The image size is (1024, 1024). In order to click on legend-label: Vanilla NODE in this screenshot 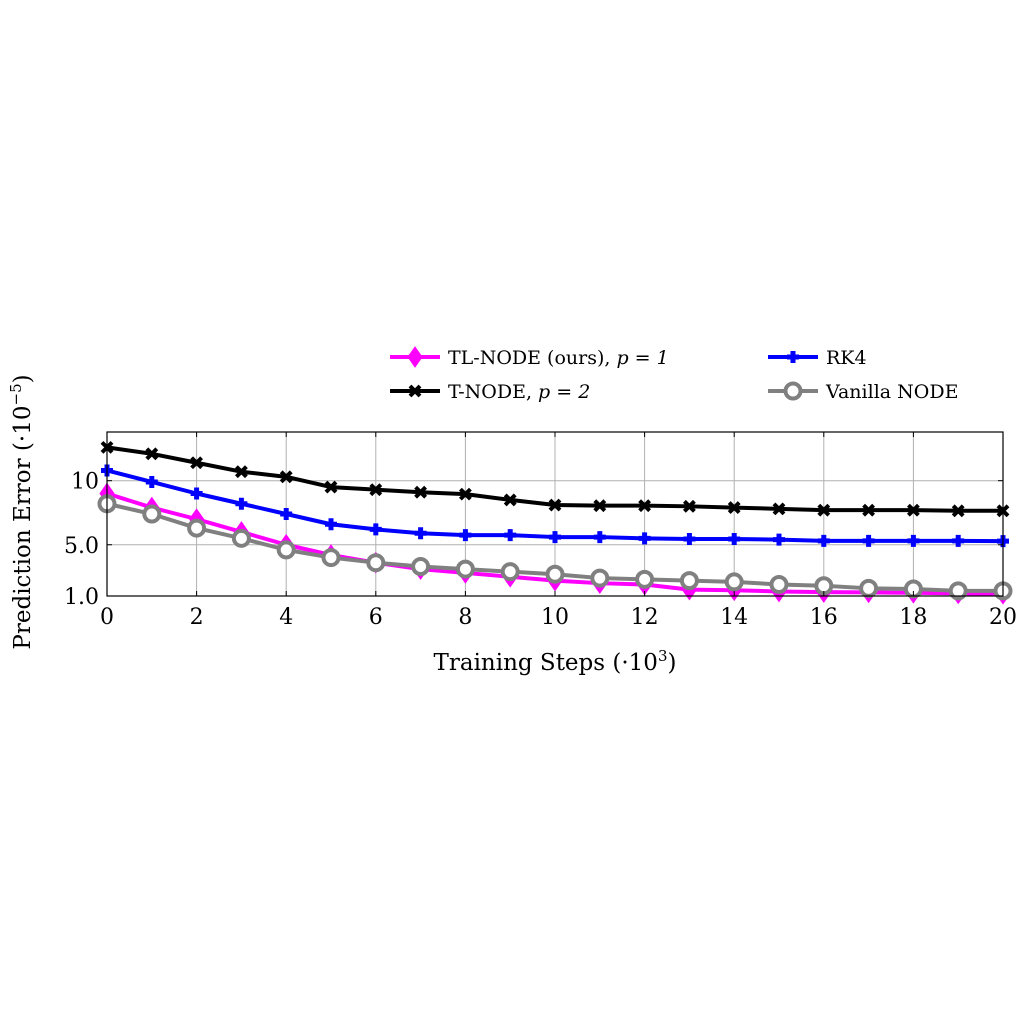, I will do `click(891, 392)`.